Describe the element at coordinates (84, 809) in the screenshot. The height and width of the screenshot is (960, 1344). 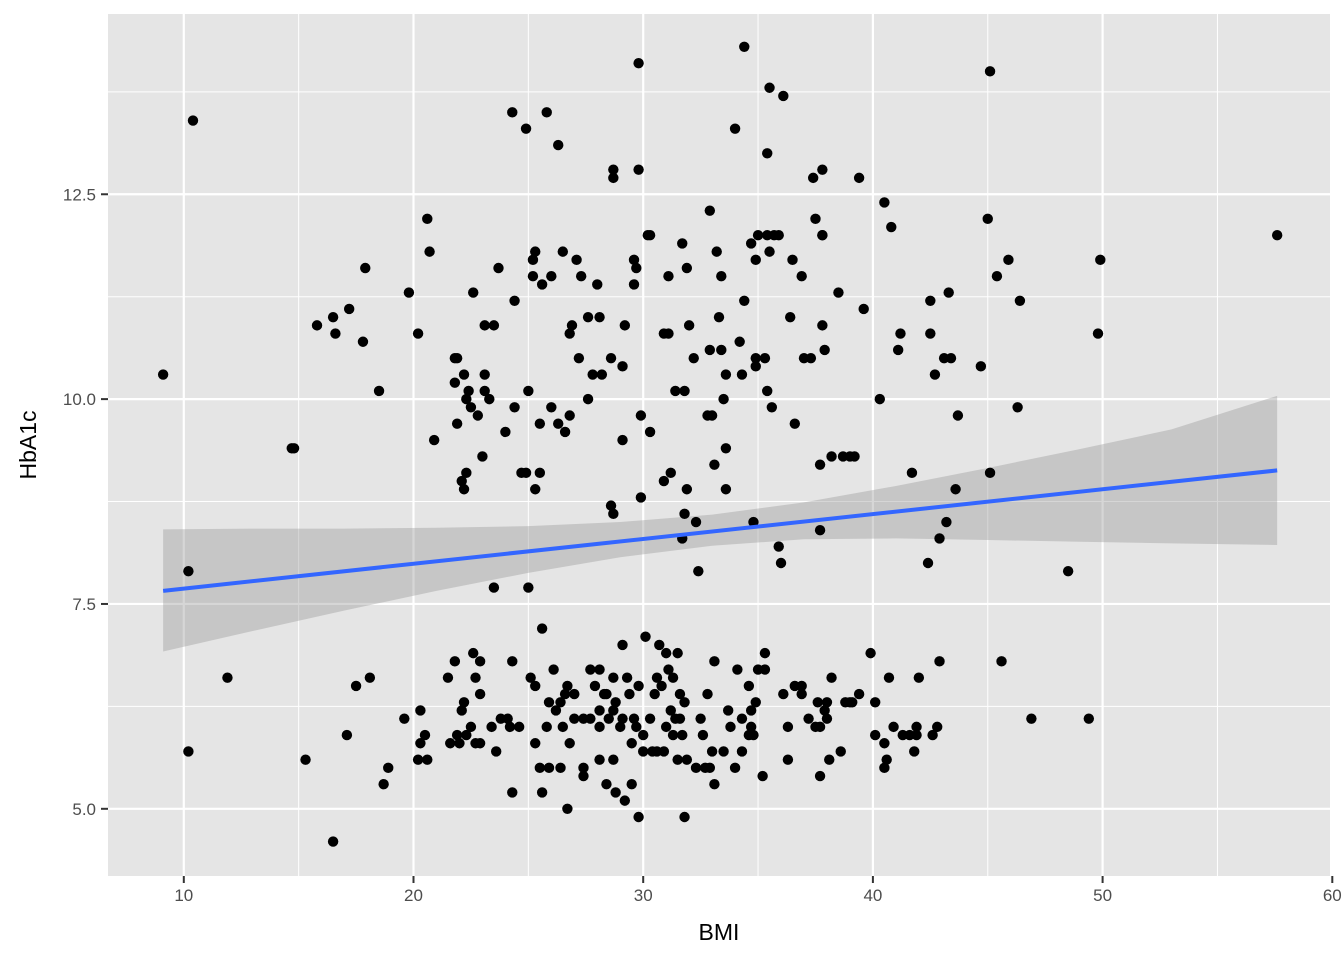
I see `y-tick-label: 5.0` at that location.